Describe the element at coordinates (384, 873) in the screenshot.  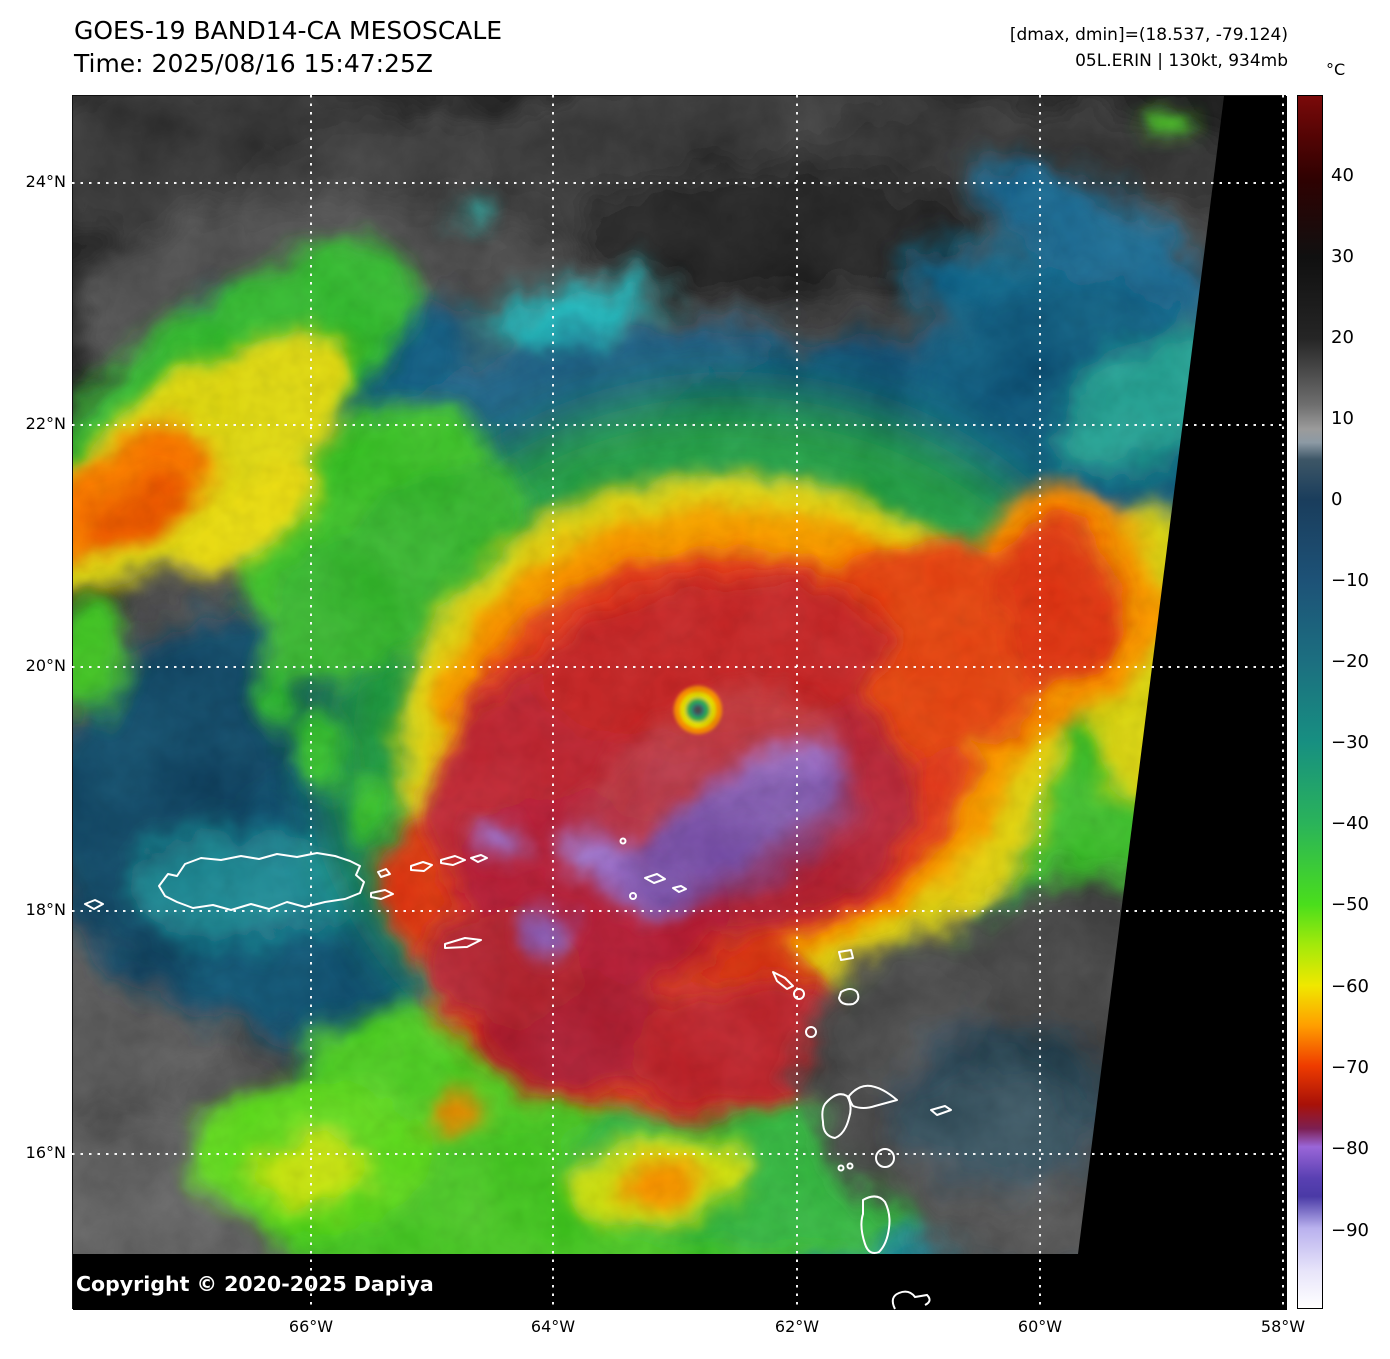
I see `coastline-culebra` at that location.